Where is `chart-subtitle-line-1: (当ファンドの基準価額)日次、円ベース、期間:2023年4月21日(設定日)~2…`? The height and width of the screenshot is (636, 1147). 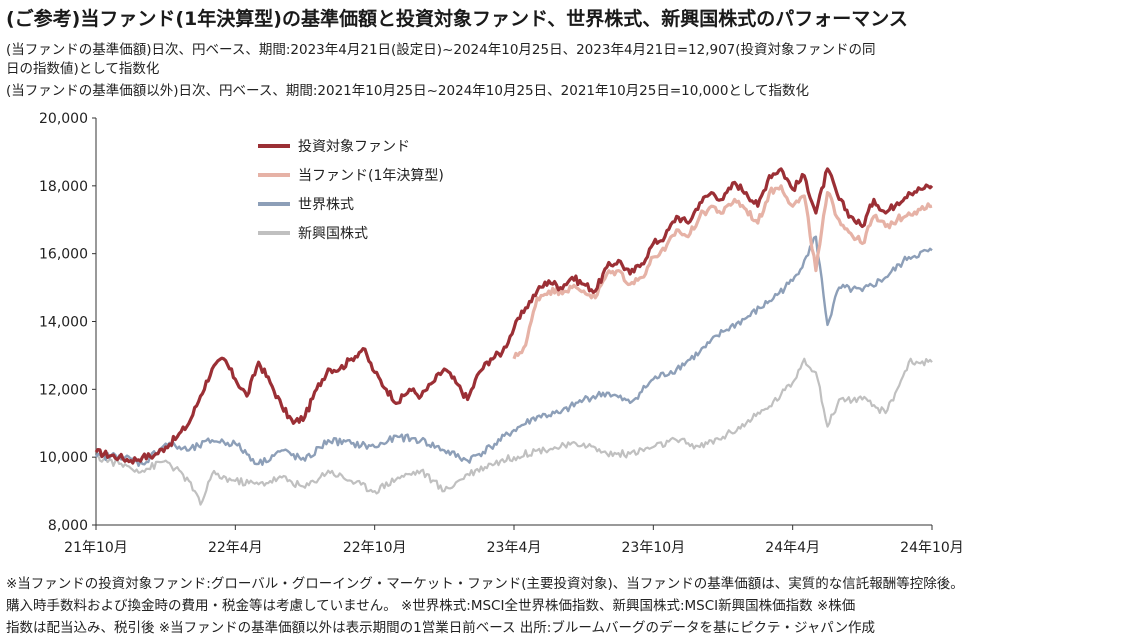
chart-subtitle-line-1: (当ファンドの基準価額)日次、円ベース、期間:2023年4月21日(設定日)~2… is located at coordinates (441, 50).